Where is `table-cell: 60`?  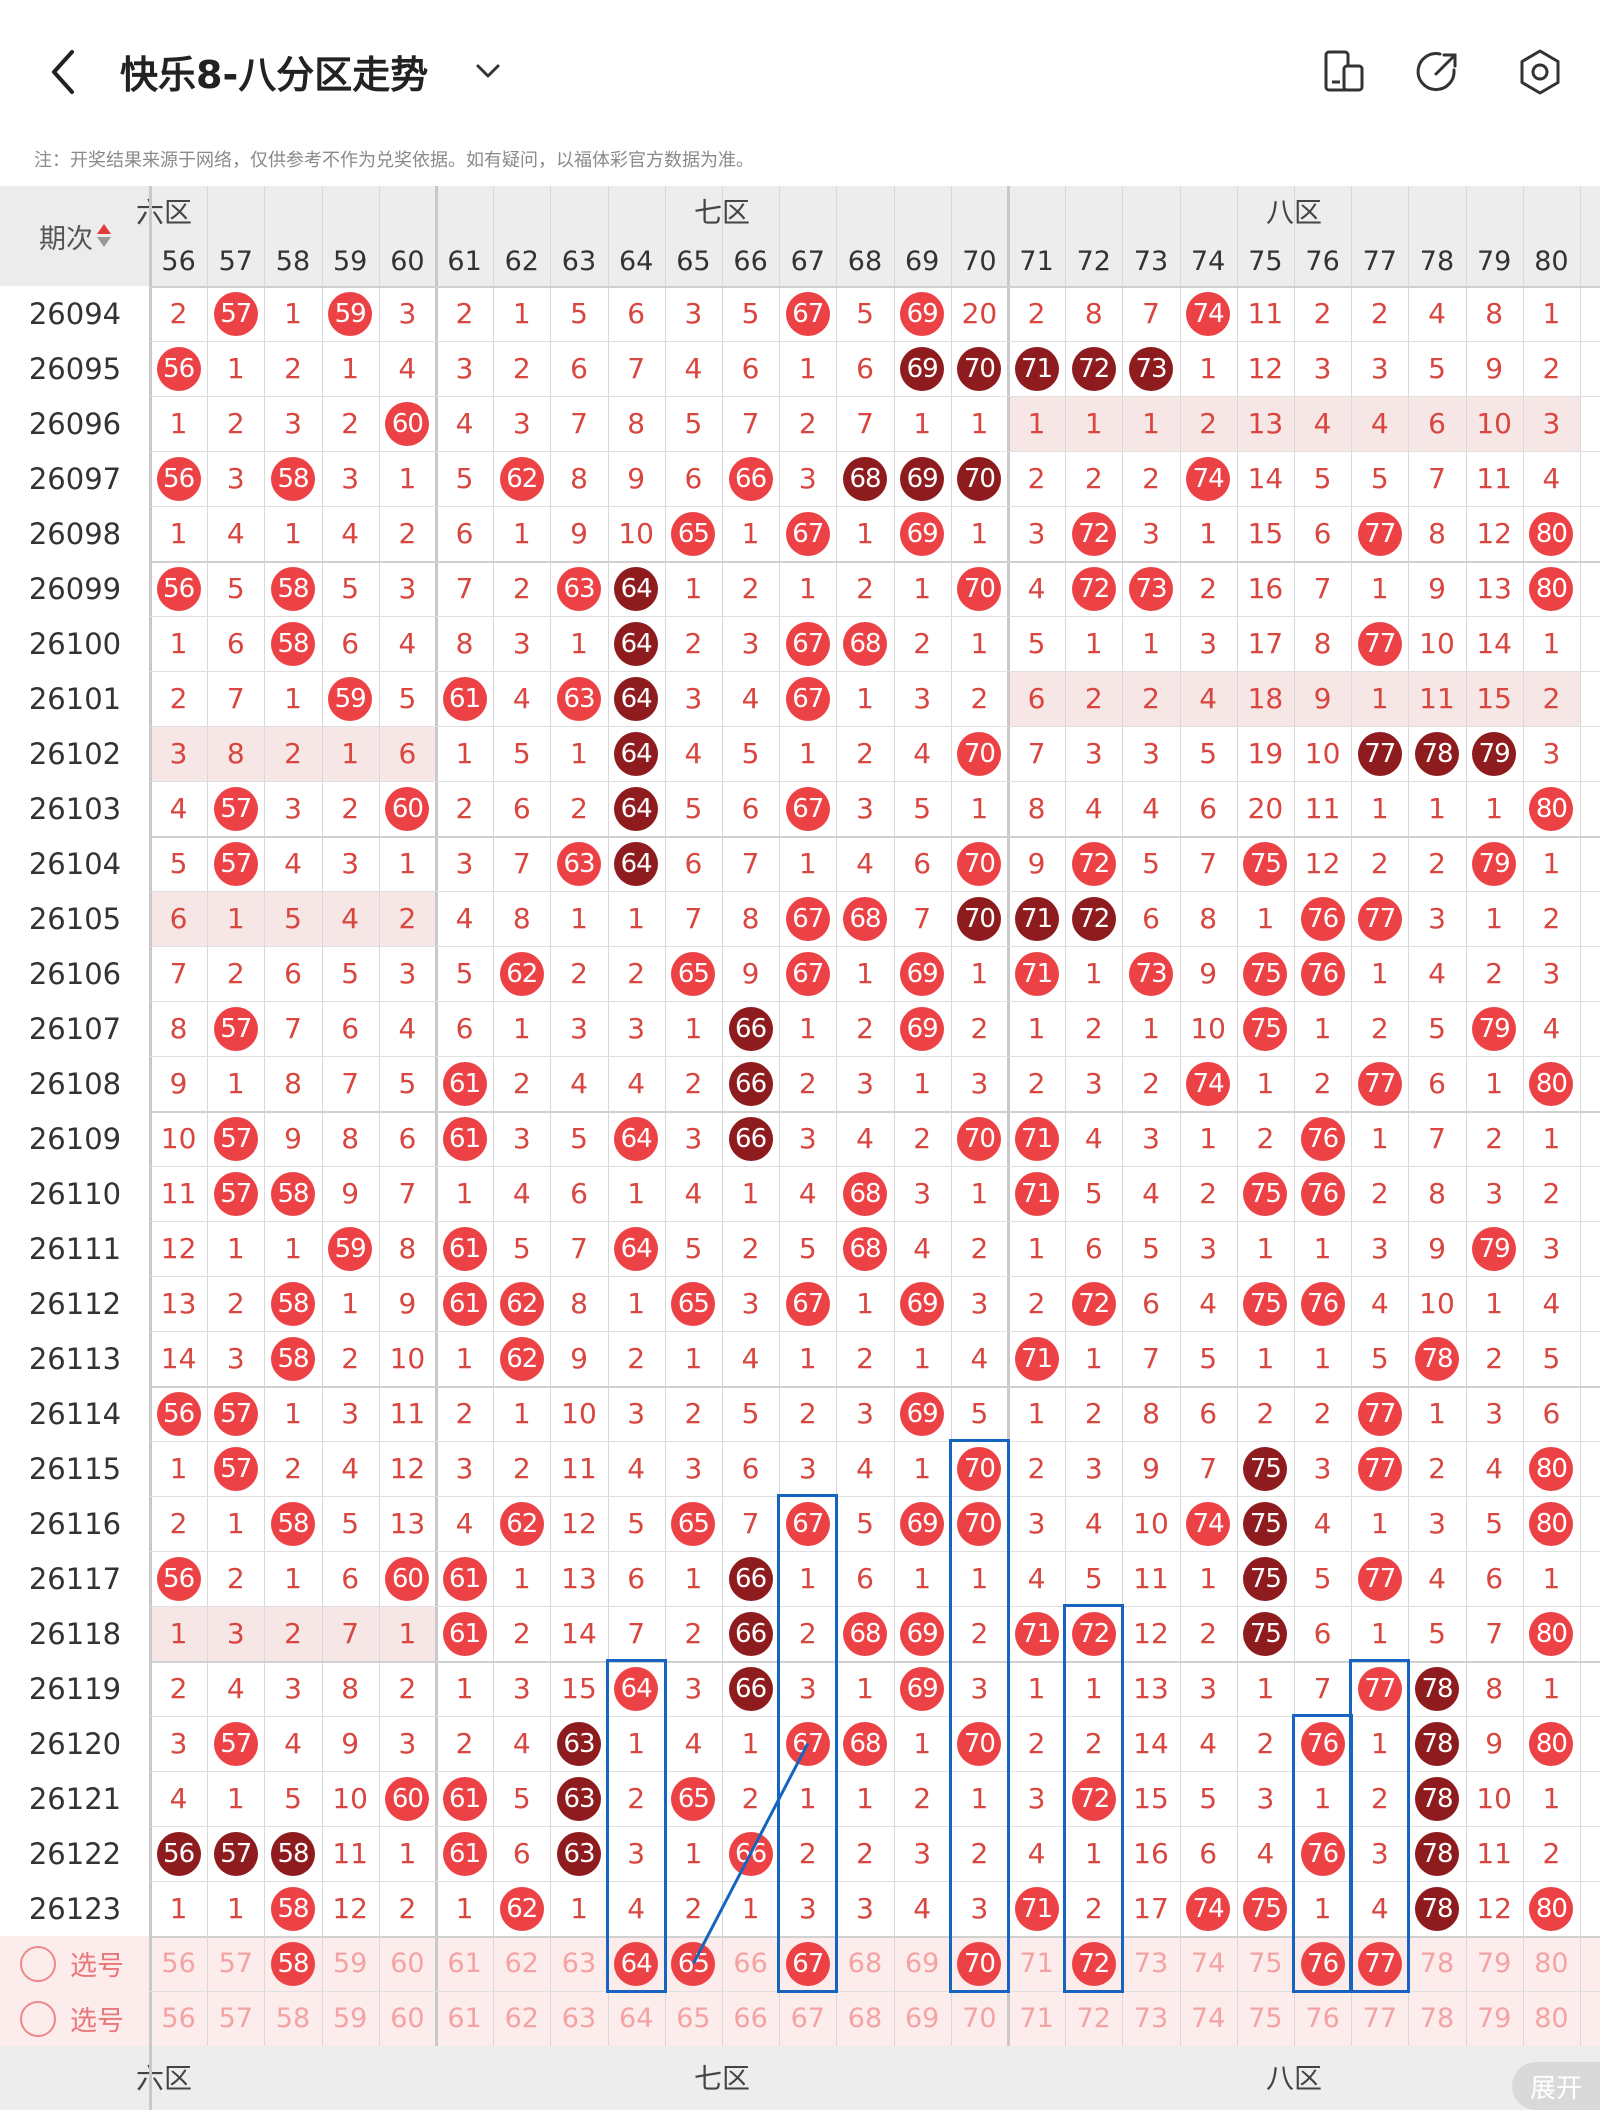
table-cell: 60 is located at coordinates (407, 1578).